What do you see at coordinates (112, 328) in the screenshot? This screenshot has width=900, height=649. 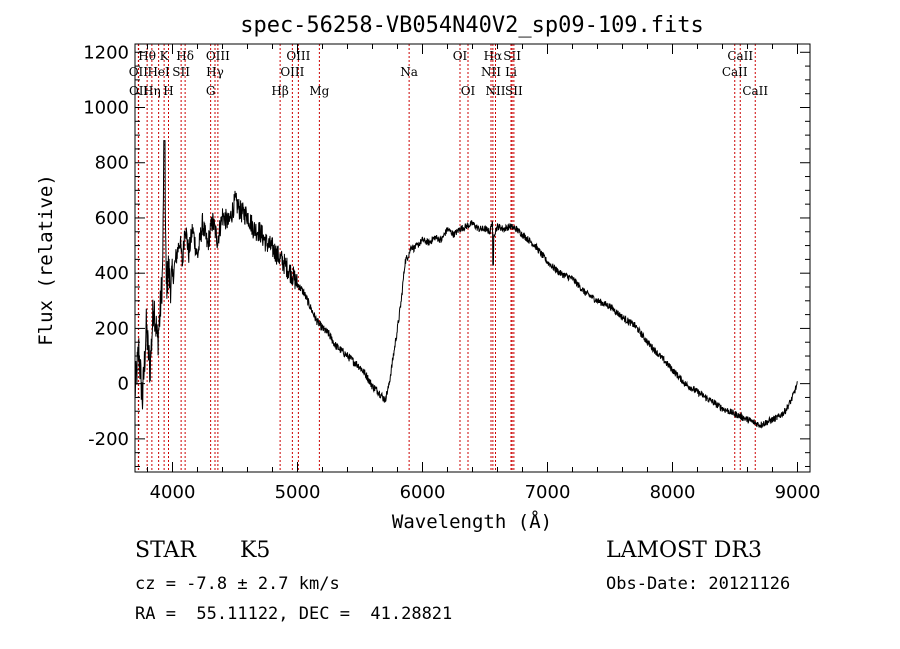 I see `y-tick-label: 200` at bounding box center [112, 328].